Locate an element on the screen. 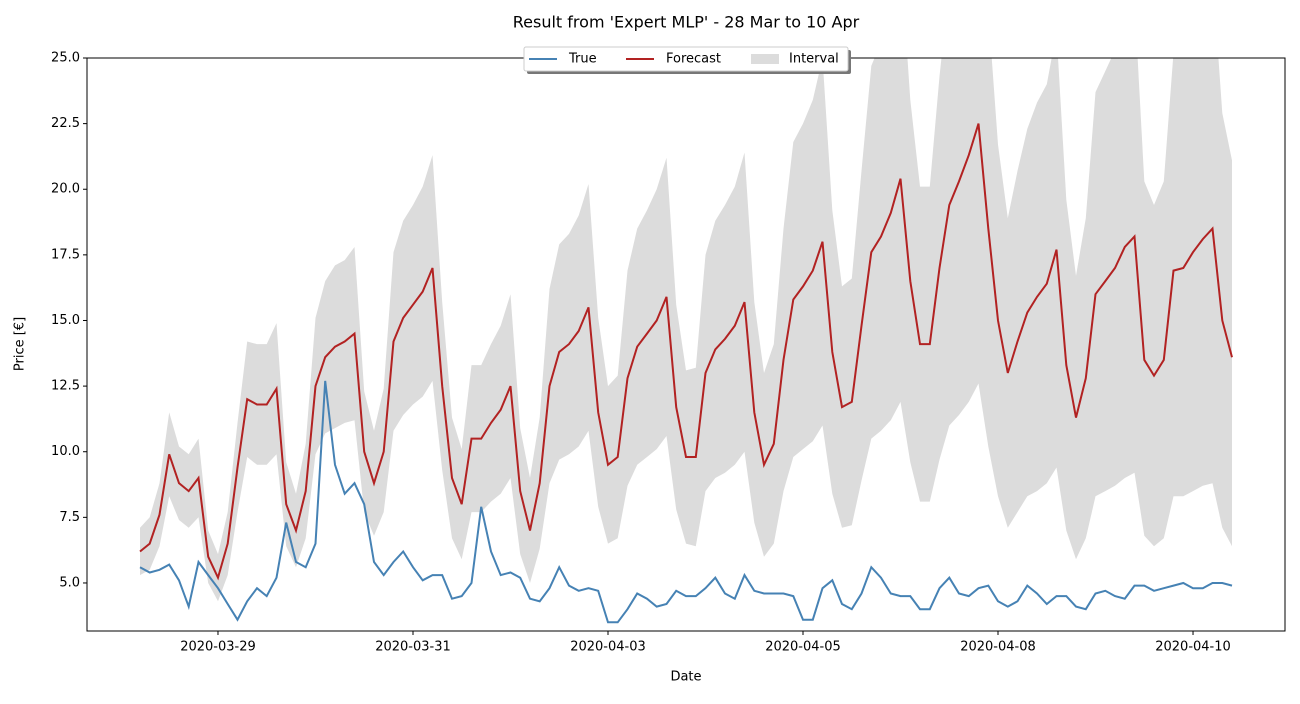 The height and width of the screenshot is (704, 1300). legend-swatch is located at coordinates (765, 59).